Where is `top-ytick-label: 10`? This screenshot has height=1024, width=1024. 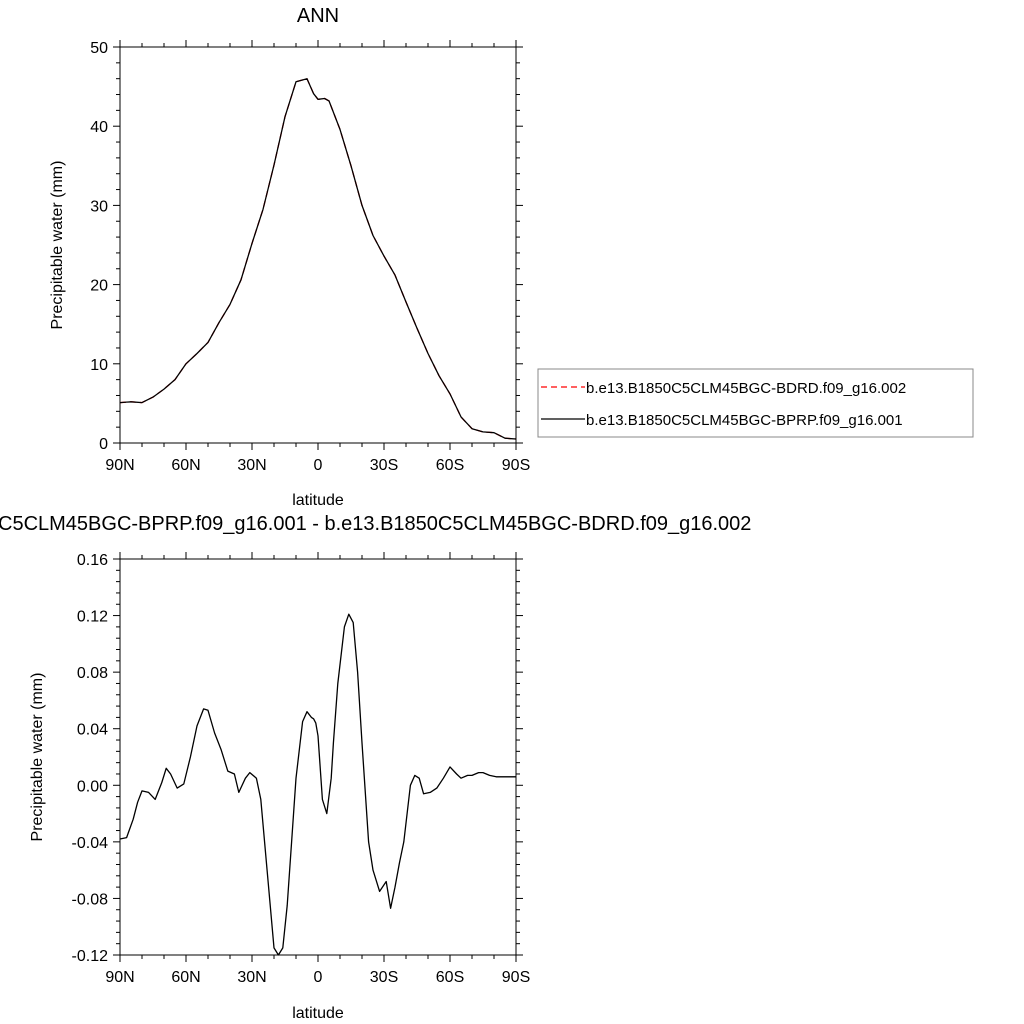
top-ytick-label: 10 is located at coordinates (99, 365).